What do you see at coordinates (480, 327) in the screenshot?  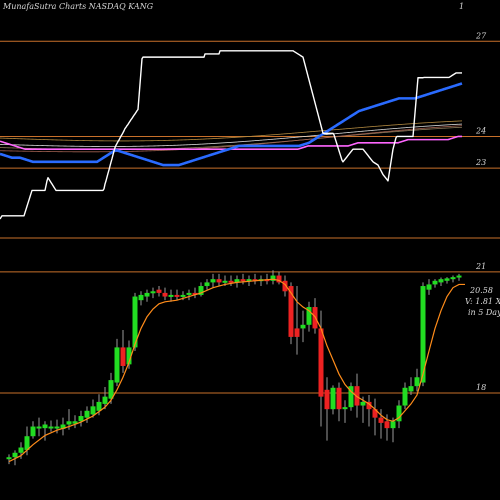 I see `price-panel-tick-labels: 21 18` at bounding box center [480, 327].